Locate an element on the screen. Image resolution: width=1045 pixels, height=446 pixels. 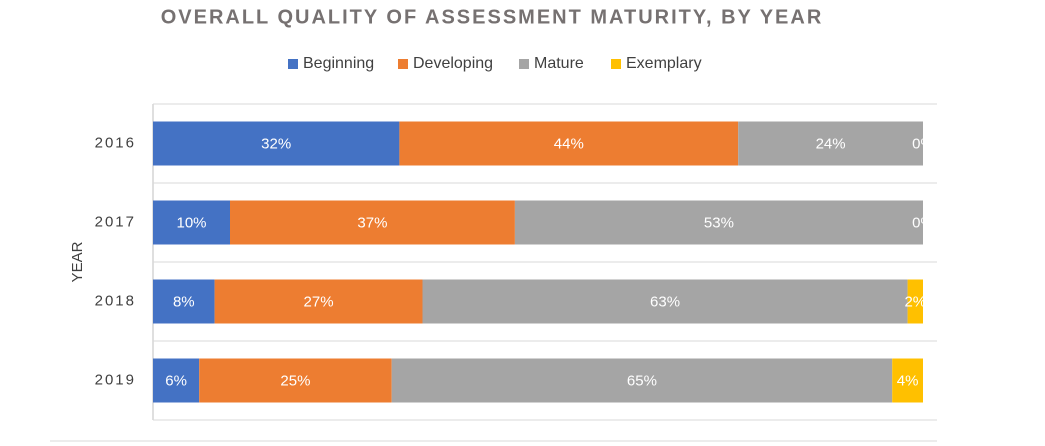
data-label: 4% is located at coordinates (908, 380).